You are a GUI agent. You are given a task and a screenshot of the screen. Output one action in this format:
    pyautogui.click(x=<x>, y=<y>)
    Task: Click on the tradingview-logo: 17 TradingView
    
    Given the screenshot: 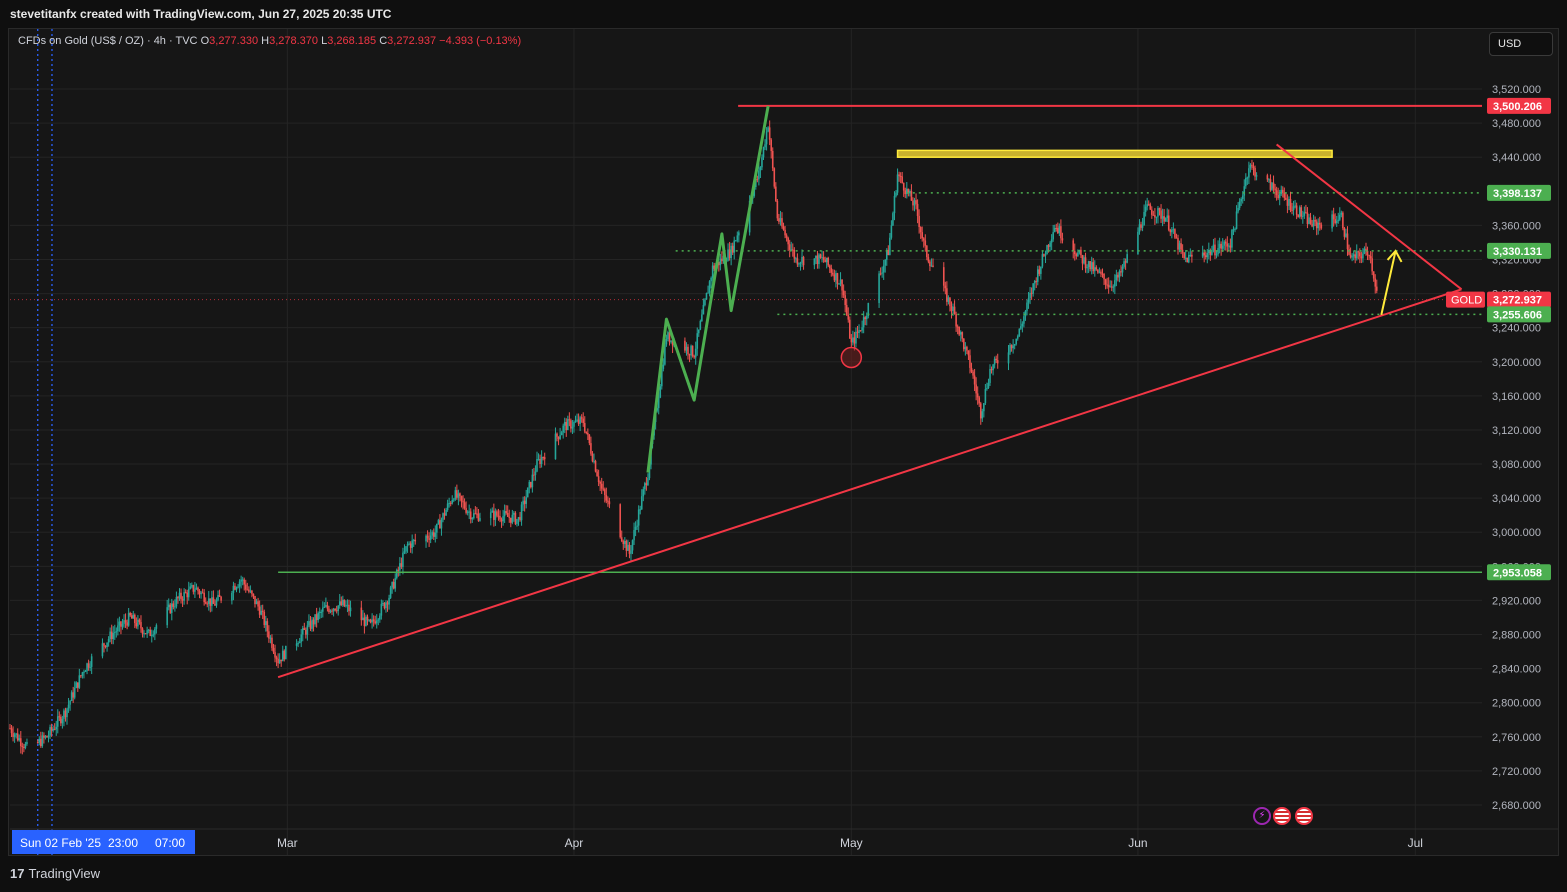 What is the action you would take?
    pyautogui.click(x=55, y=873)
    